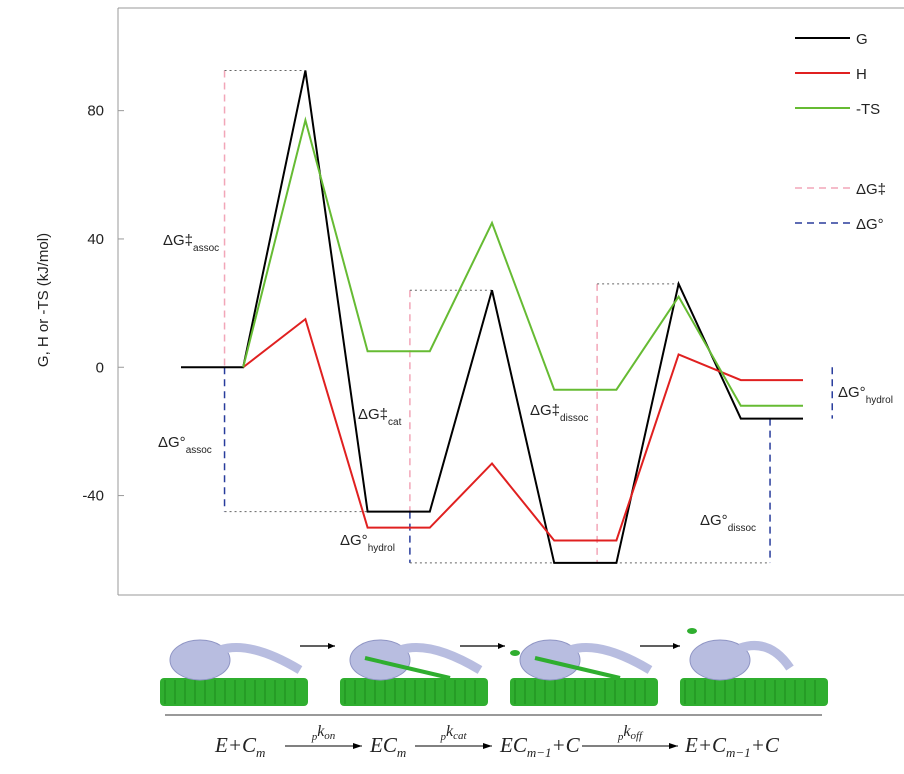 This screenshot has height=774, width=904. I want to click on species: E+Cm, so click(239, 746).